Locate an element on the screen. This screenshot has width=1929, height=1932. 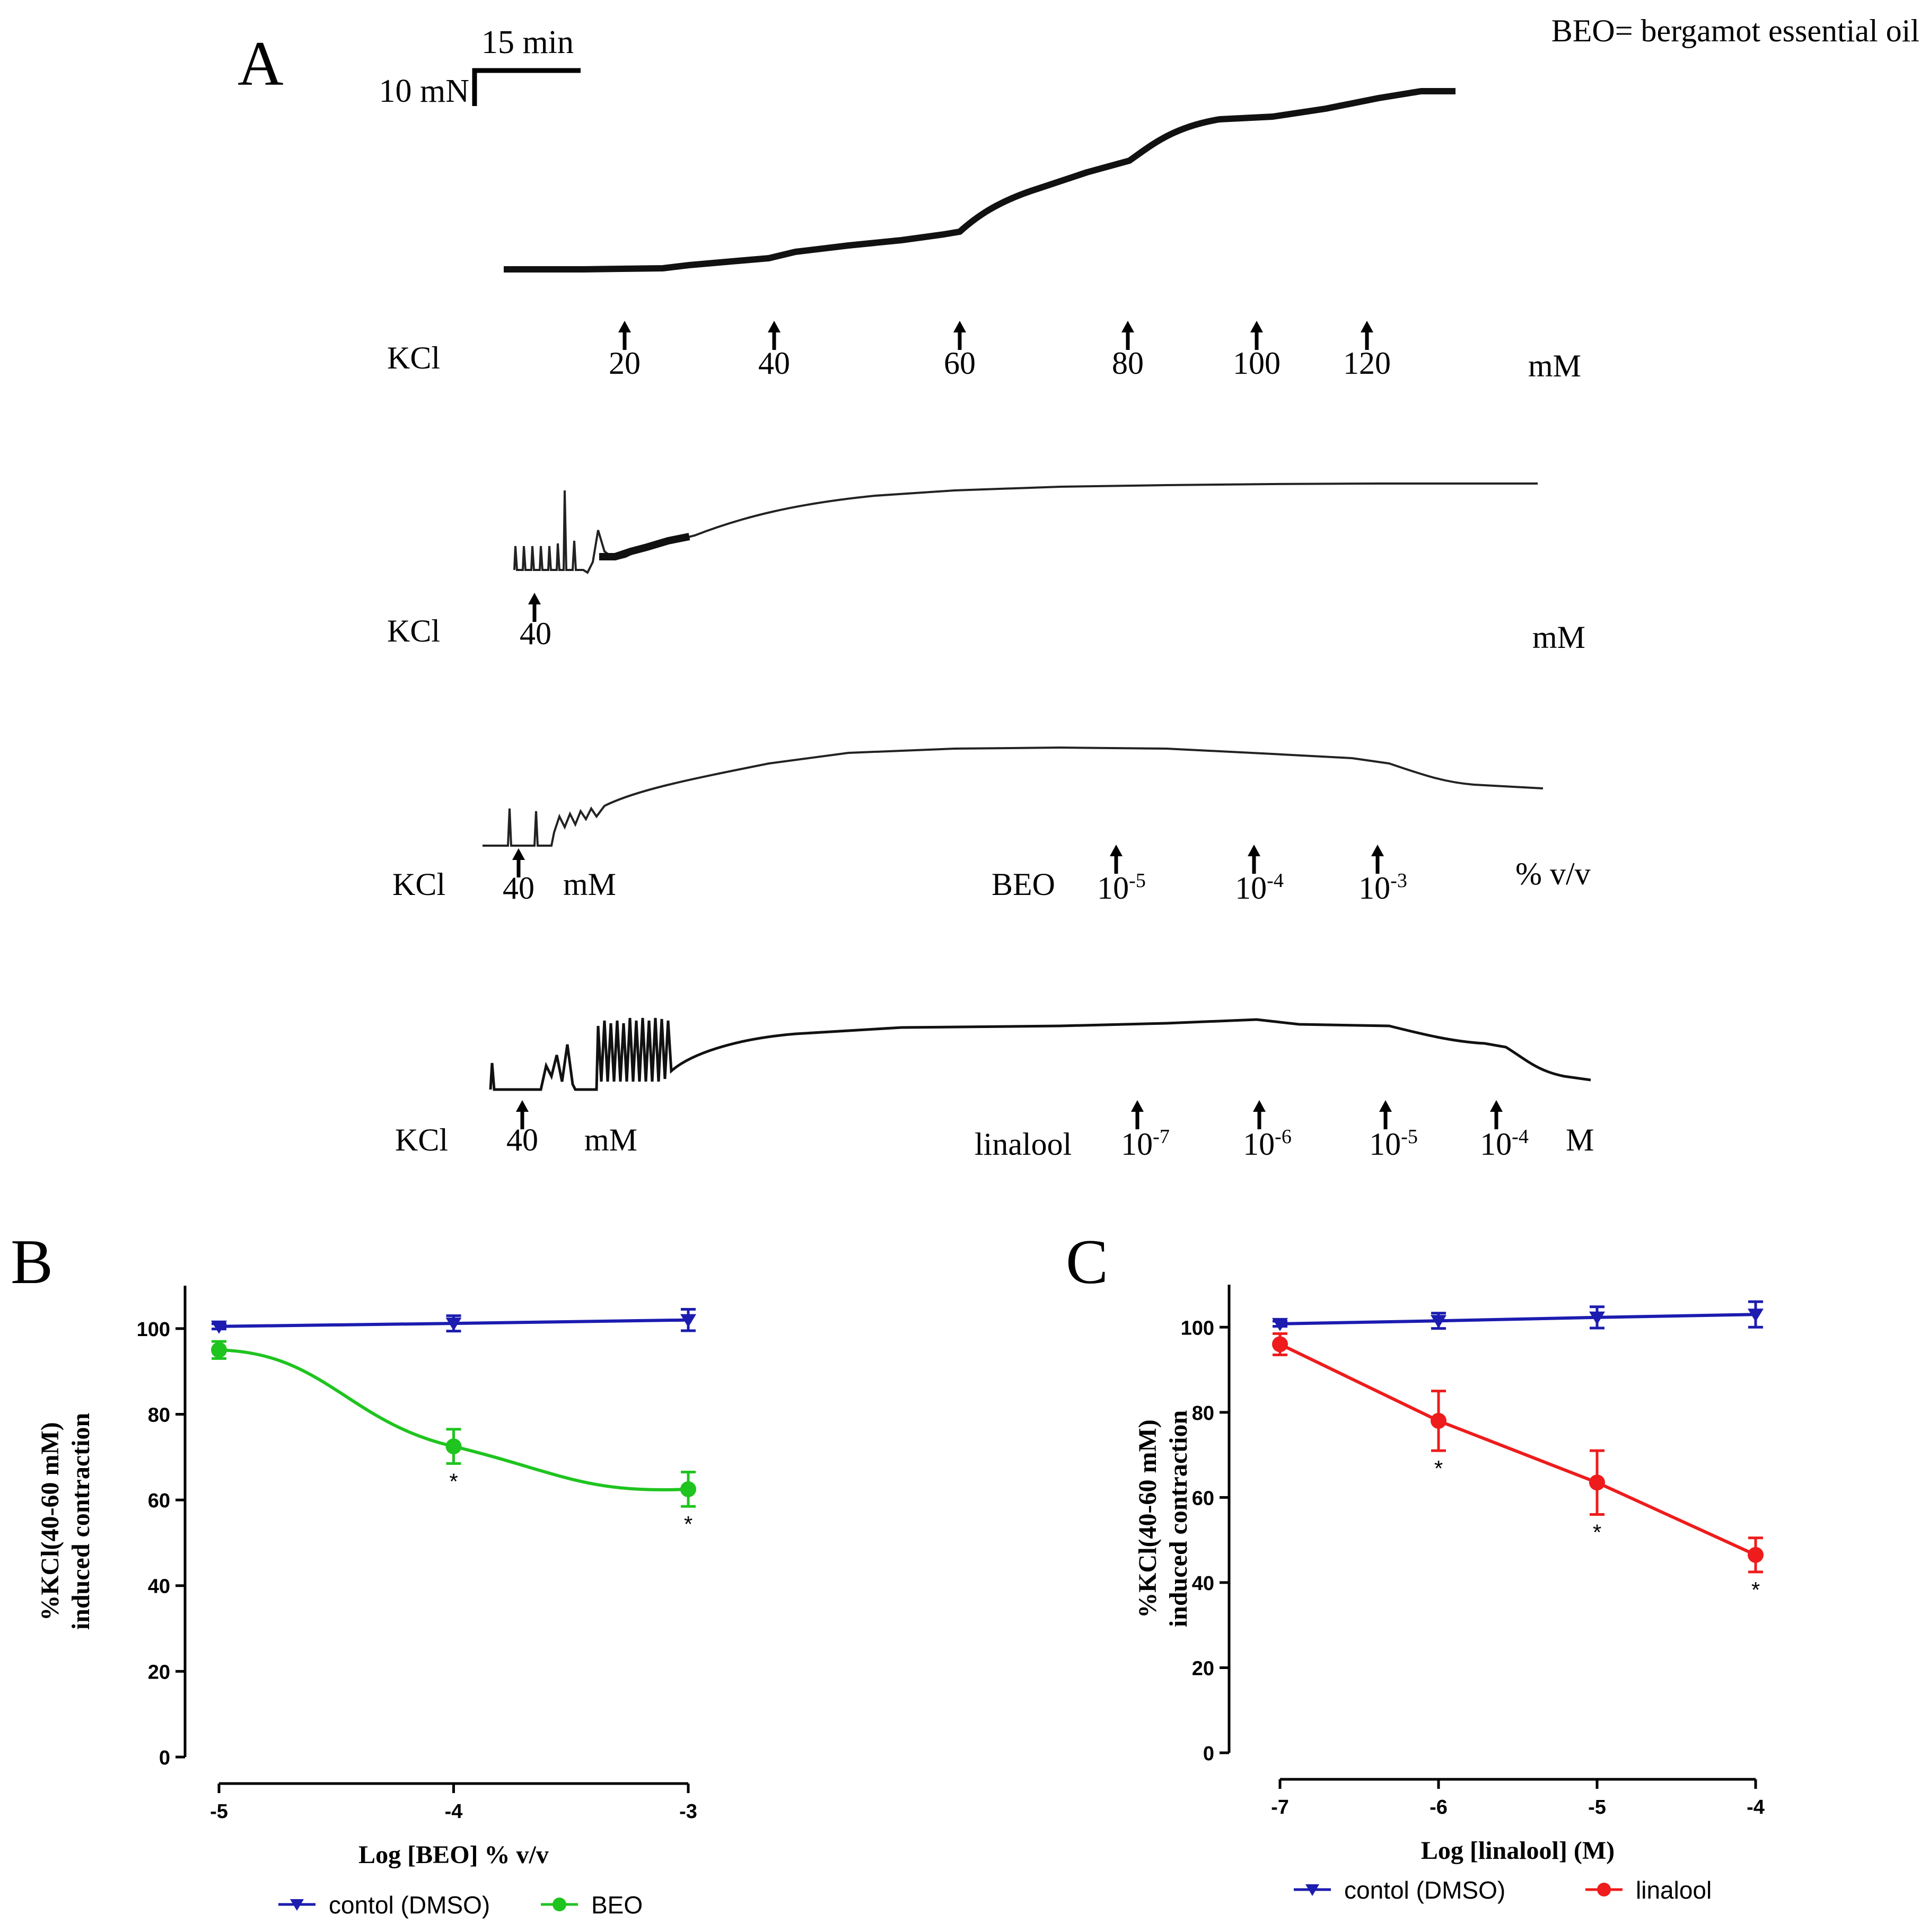
x-tick-label: -3 is located at coordinates (688, 1812).